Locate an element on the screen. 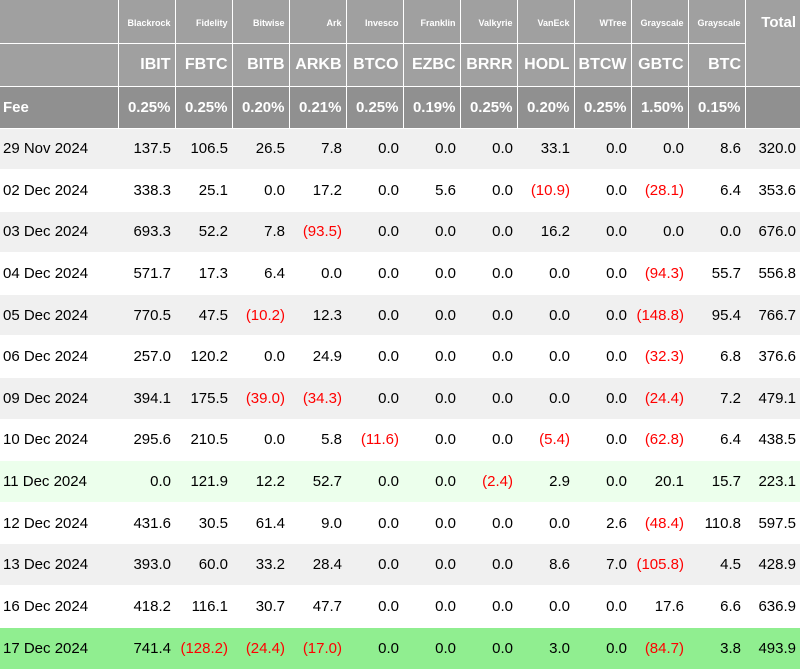 The width and height of the screenshot is (800, 669). flow-cell: 4.5 is located at coordinates (716, 564).